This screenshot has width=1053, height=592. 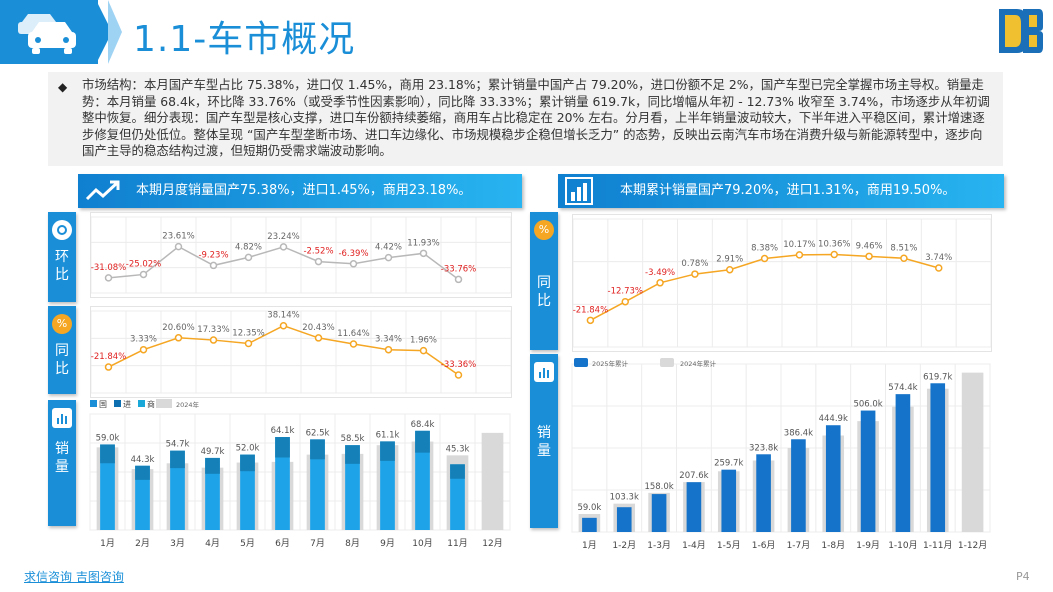 I want to click on data-label: 3.33%, so click(x=143, y=340).